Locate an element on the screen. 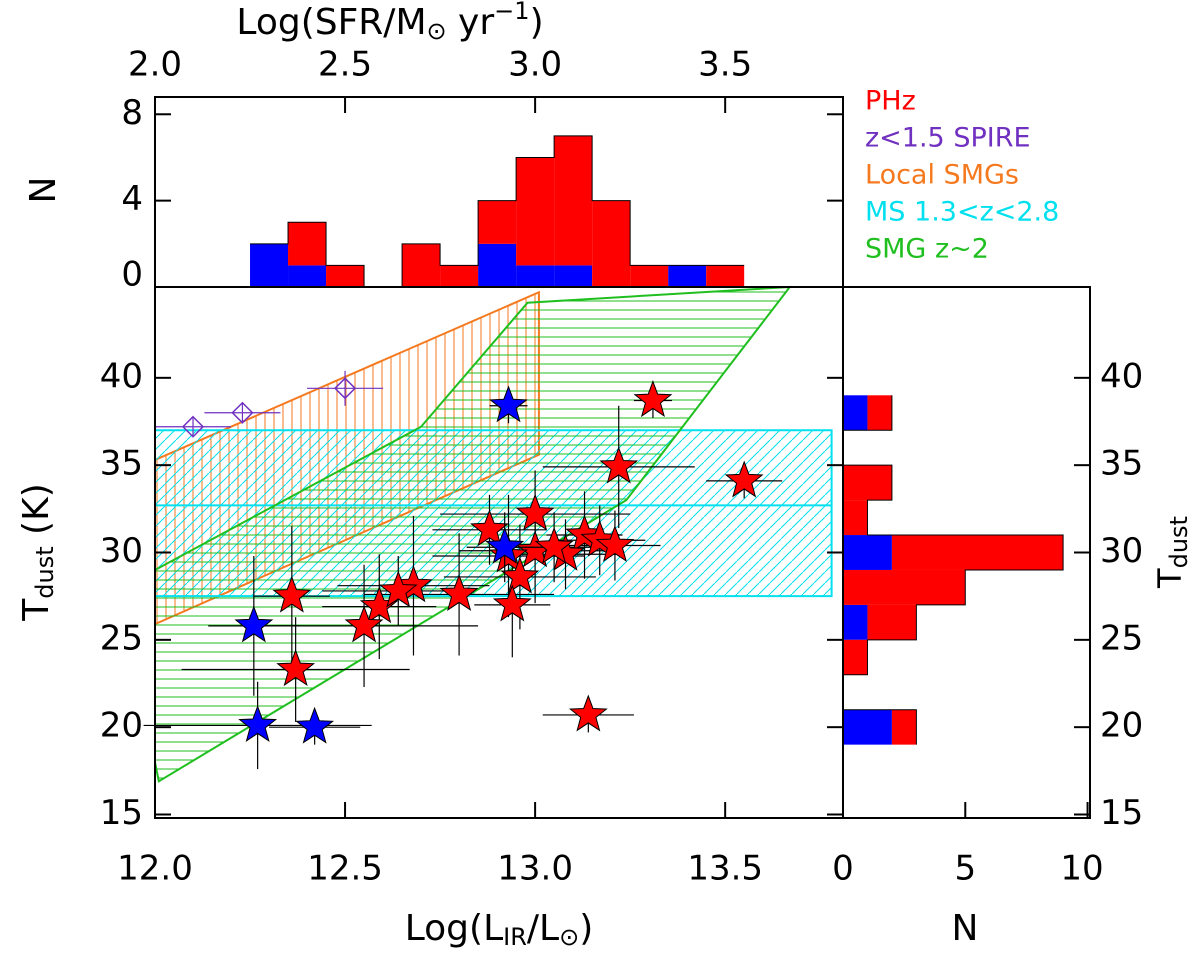  legend-entry: SMG z~2 is located at coordinates (927, 249).